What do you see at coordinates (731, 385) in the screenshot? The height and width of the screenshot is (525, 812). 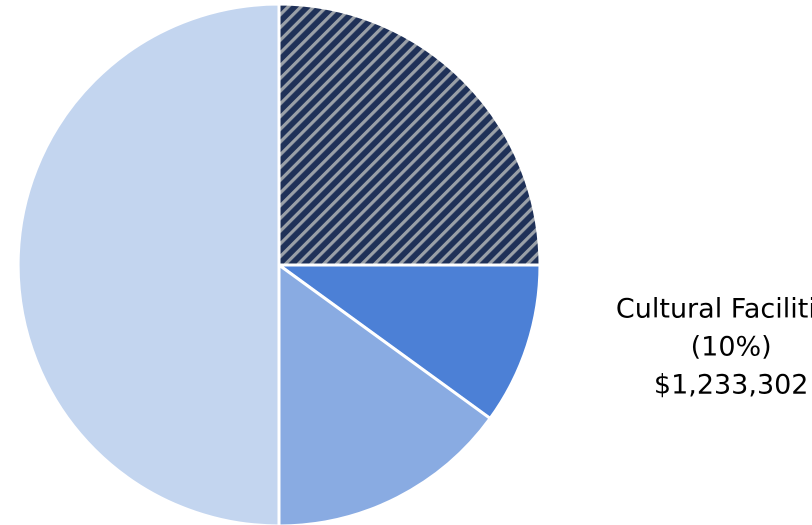 I see `slice-label-line: $1,233,302` at bounding box center [731, 385].